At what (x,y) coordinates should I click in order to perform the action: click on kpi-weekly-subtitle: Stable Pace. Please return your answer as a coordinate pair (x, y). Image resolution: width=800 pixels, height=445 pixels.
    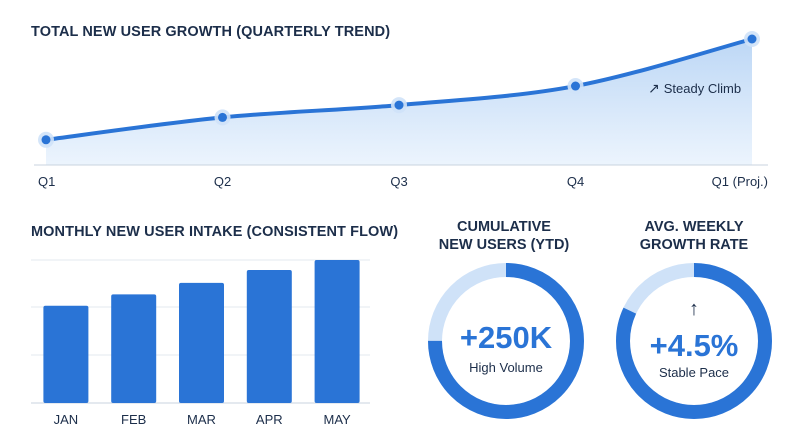
    Looking at the image, I should click on (694, 372).